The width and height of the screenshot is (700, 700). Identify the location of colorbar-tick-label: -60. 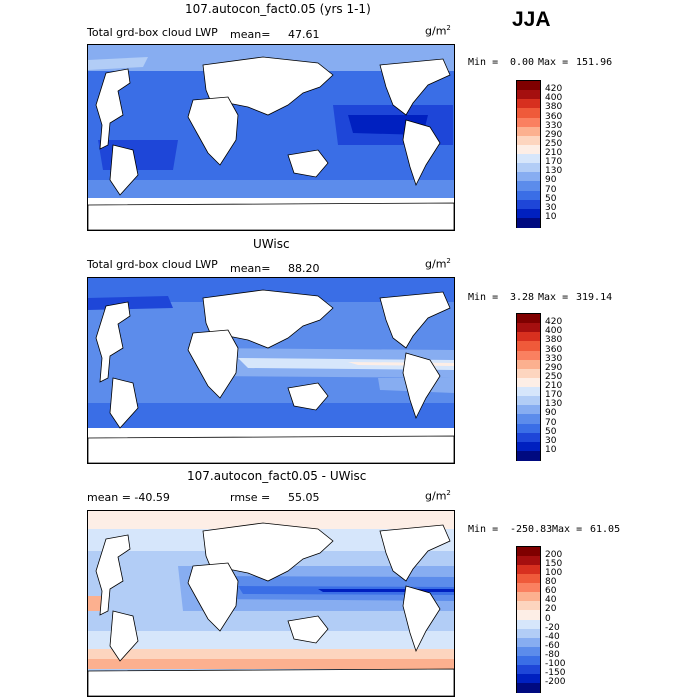
(552, 645).